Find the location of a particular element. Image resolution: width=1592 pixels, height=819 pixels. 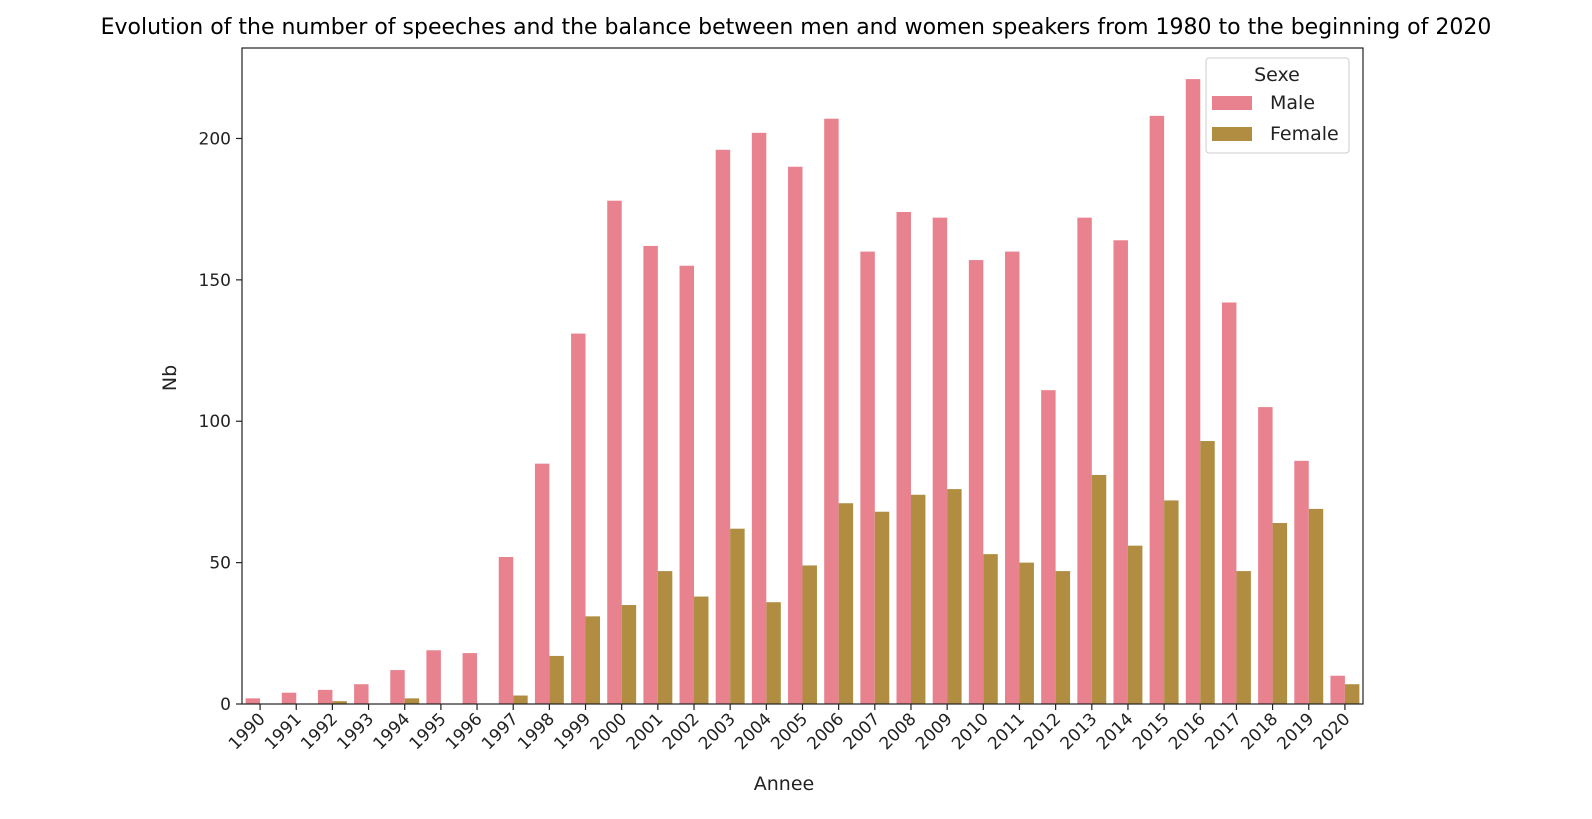

bar-male-2001 is located at coordinates (650, 474).